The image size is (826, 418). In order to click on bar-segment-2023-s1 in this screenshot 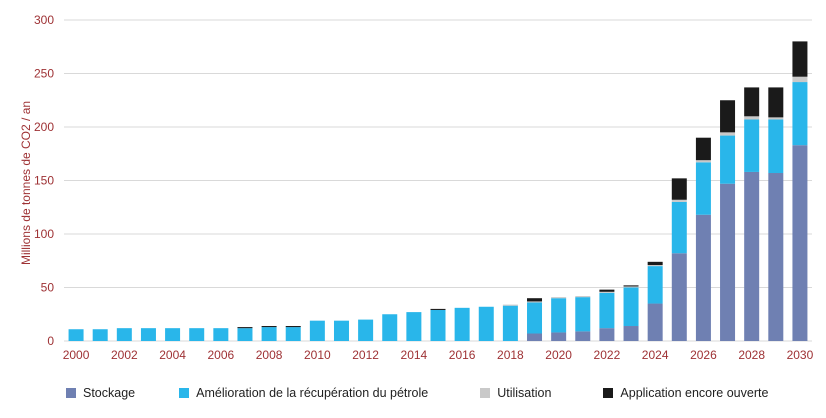, I will do `click(631, 307)`.